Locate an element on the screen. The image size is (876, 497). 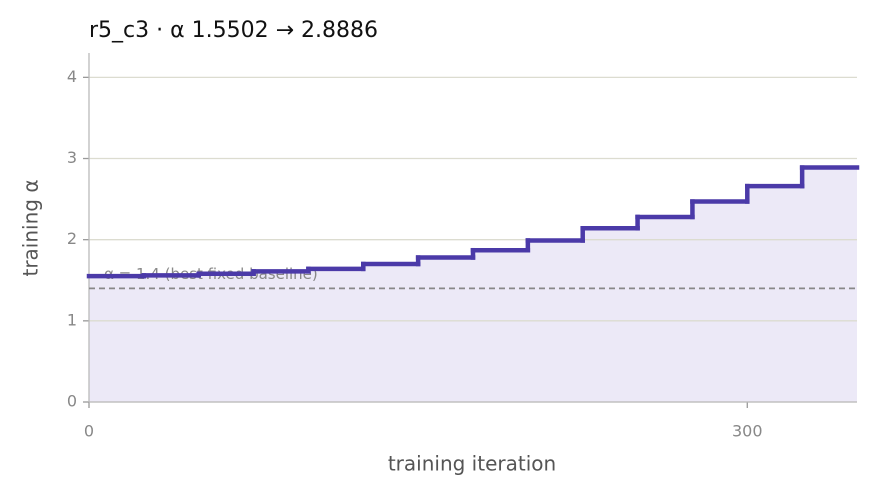
y-tick-label: 2 is located at coordinates (72, 238).